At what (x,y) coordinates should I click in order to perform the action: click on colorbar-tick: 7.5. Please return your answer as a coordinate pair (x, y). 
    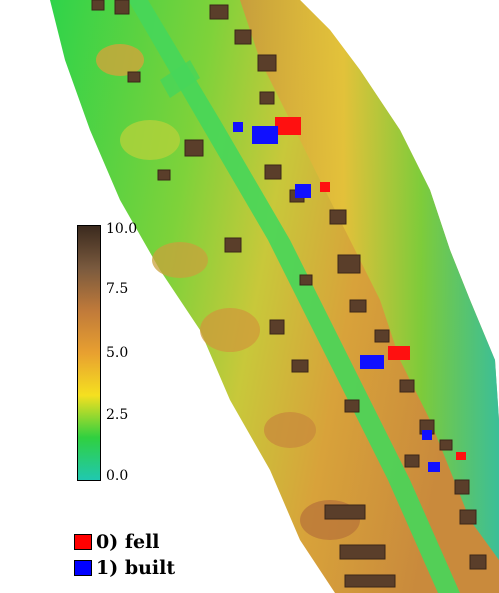
    Looking at the image, I should click on (117, 289).